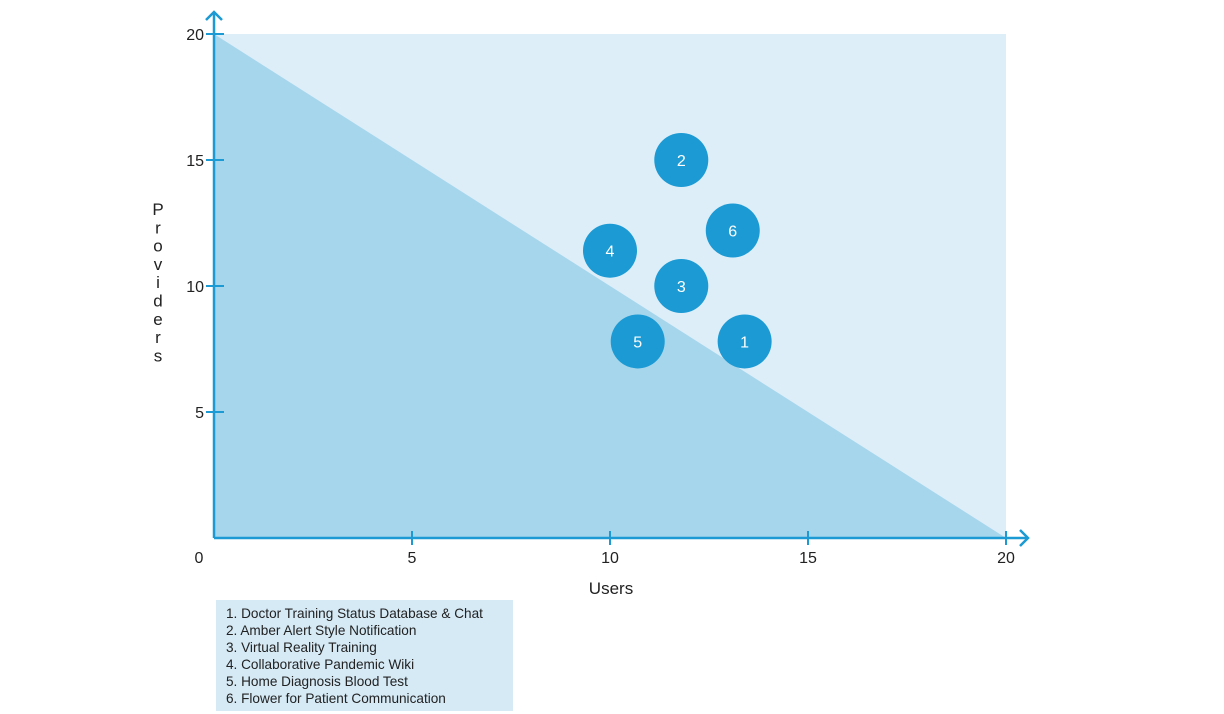 Image resolution: width=1224 pixels, height=714 pixels. I want to click on y-axis-title-letter: s, so click(158, 355).